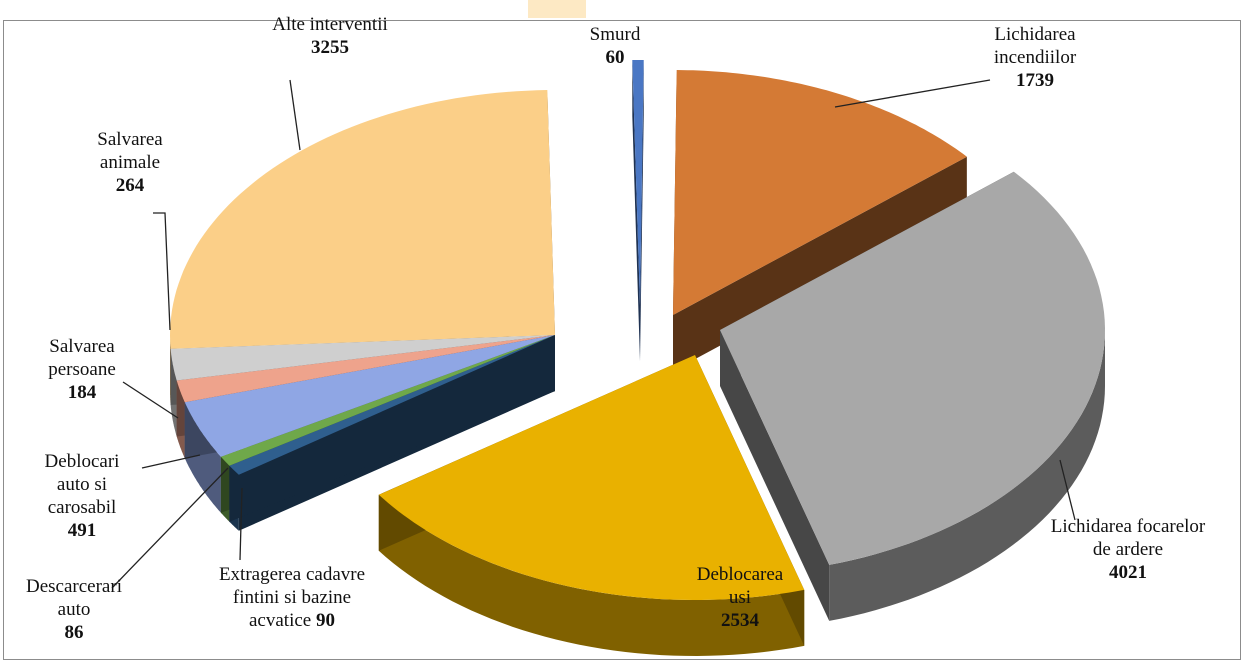 The width and height of the screenshot is (1247, 665). I want to click on slice-salvarea-animale, so click(362, 358).